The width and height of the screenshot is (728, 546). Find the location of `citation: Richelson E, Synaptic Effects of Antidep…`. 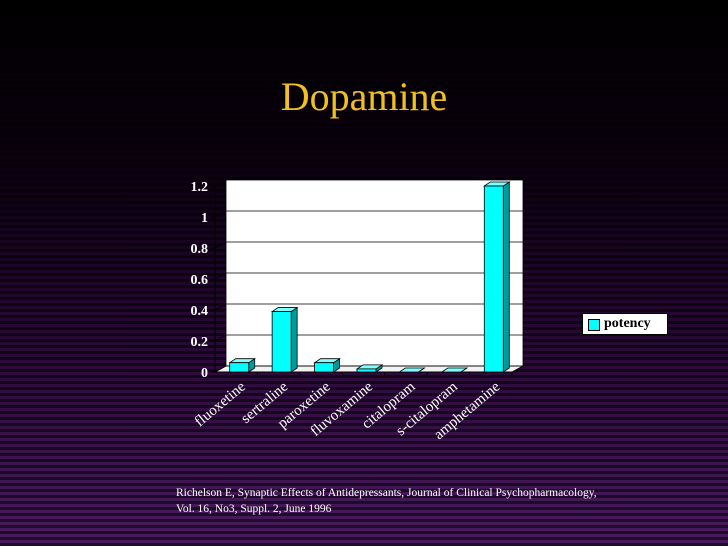

citation: Richelson E, Synaptic Effects of Antidep… is located at coordinates (416, 501).